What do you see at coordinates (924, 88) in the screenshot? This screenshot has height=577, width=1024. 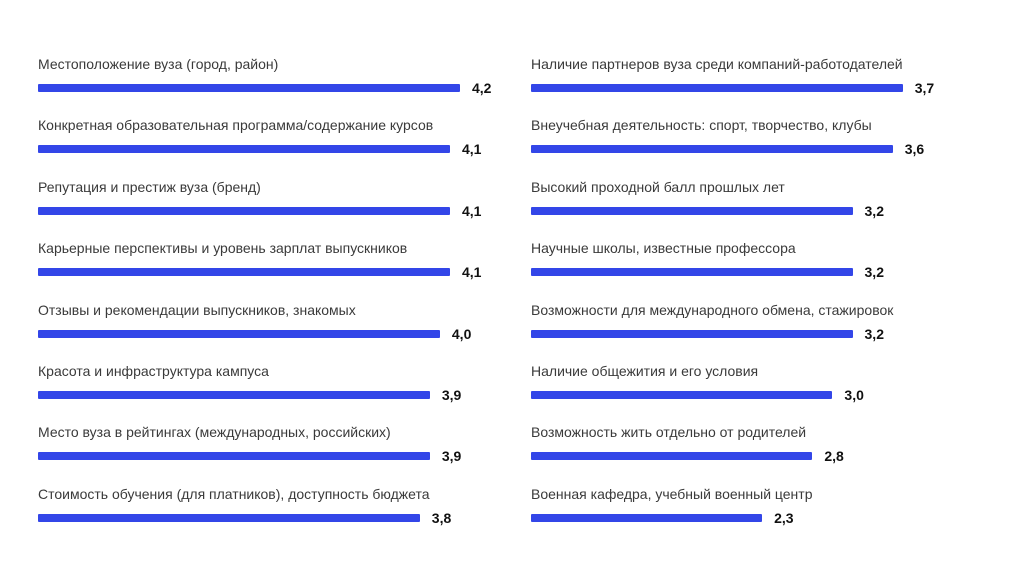 I see `value-label: 3,7` at bounding box center [924, 88].